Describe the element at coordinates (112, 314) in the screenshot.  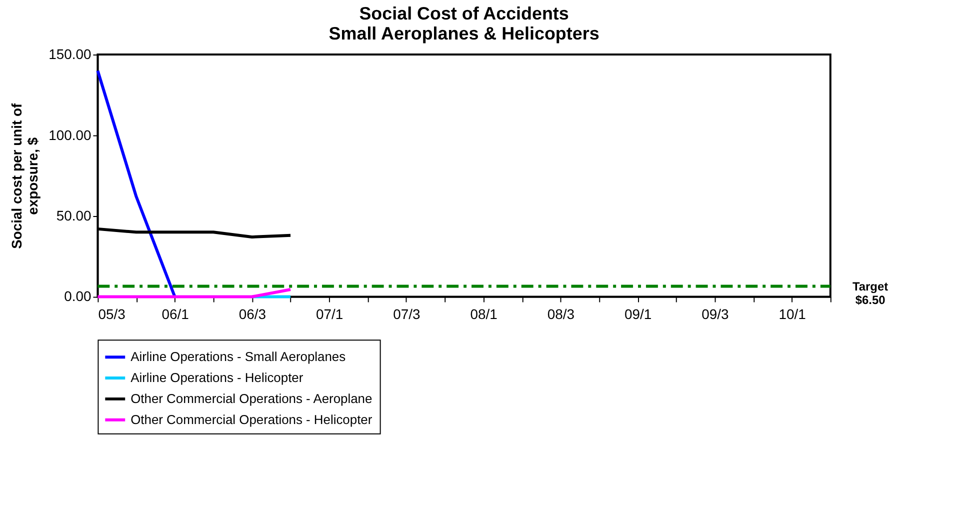
I see `x-tick-label: 05/3` at that location.